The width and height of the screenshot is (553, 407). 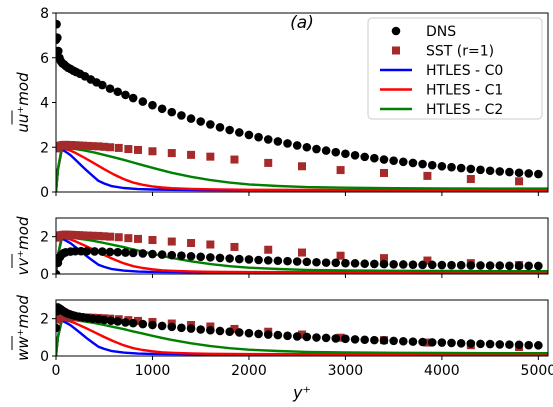 I want to click on legend-label: DNS, so click(x=441, y=32).